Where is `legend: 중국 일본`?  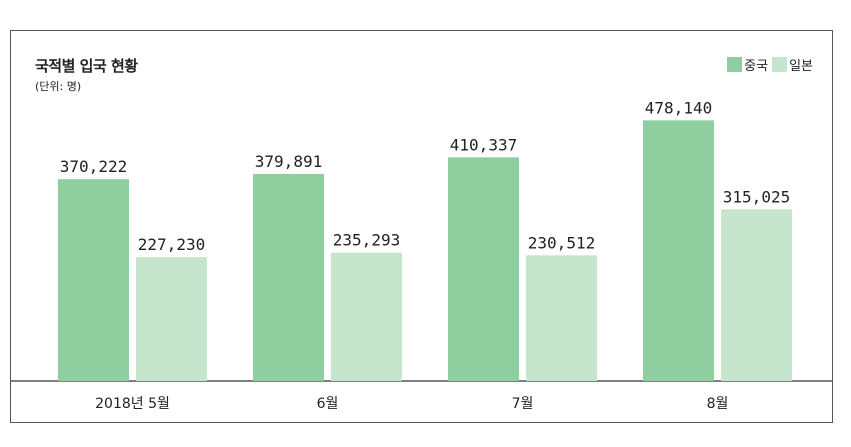 legend: 중국 일본 is located at coordinates (770, 64).